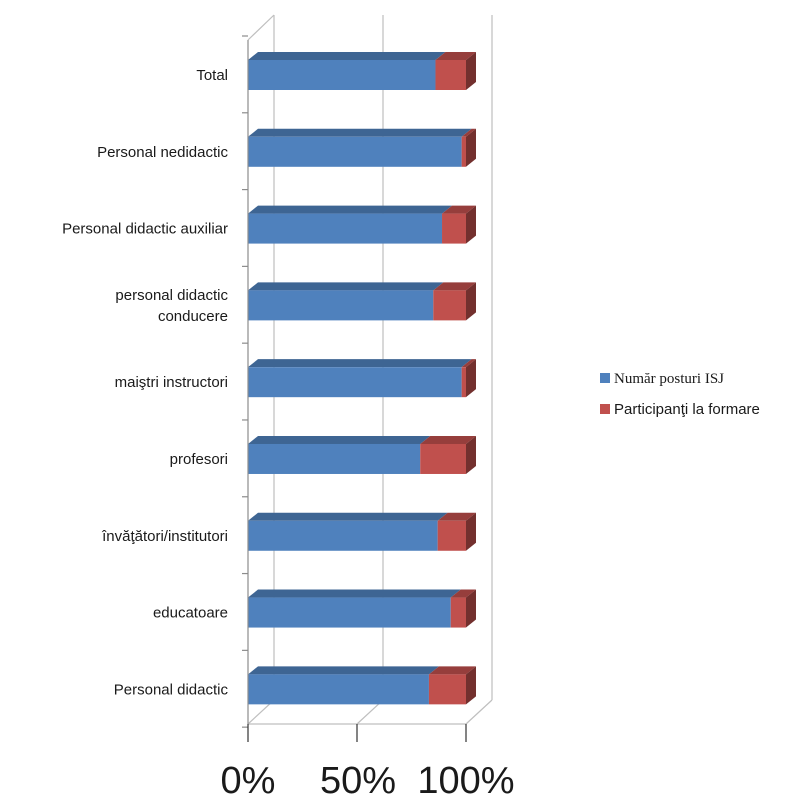 This screenshot has width=811, height=806. Describe the element at coordinates (261, 27) in the screenshot. I see `wall-edge` at that location.